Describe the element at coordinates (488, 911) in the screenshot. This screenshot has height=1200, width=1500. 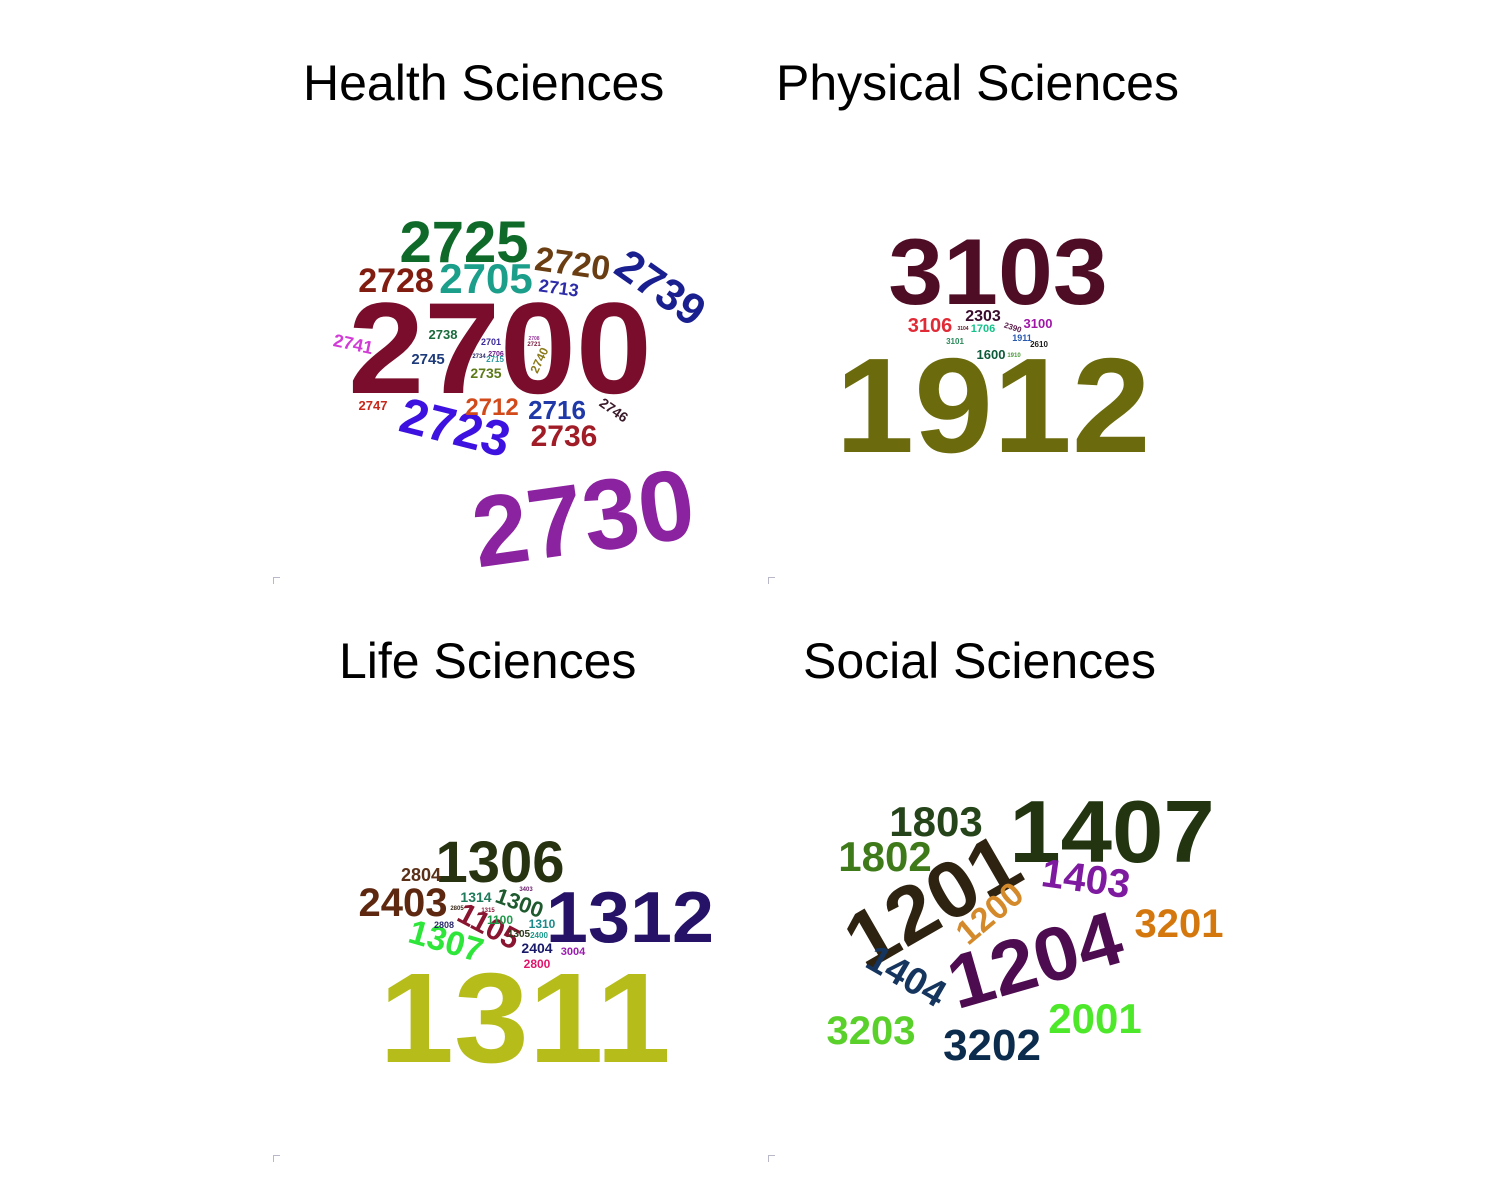
I see `cloud-word: 1315` at that location.